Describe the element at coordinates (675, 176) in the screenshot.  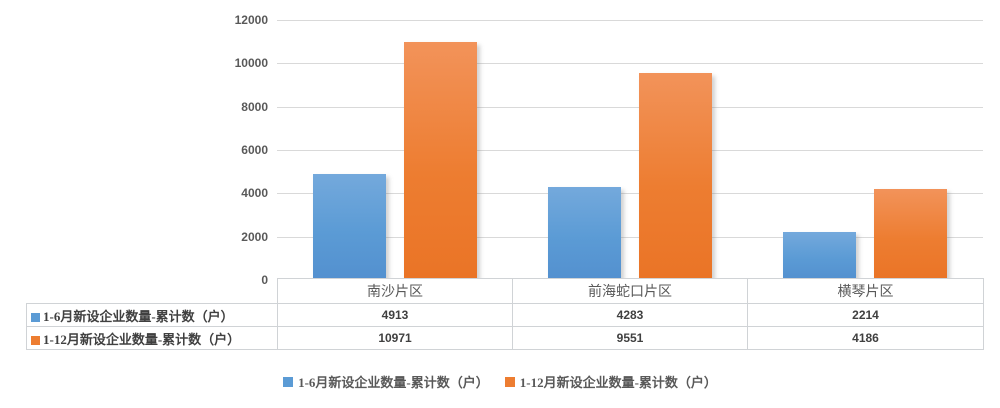
I see `bar-series2-前海蛇口片区` at that location.